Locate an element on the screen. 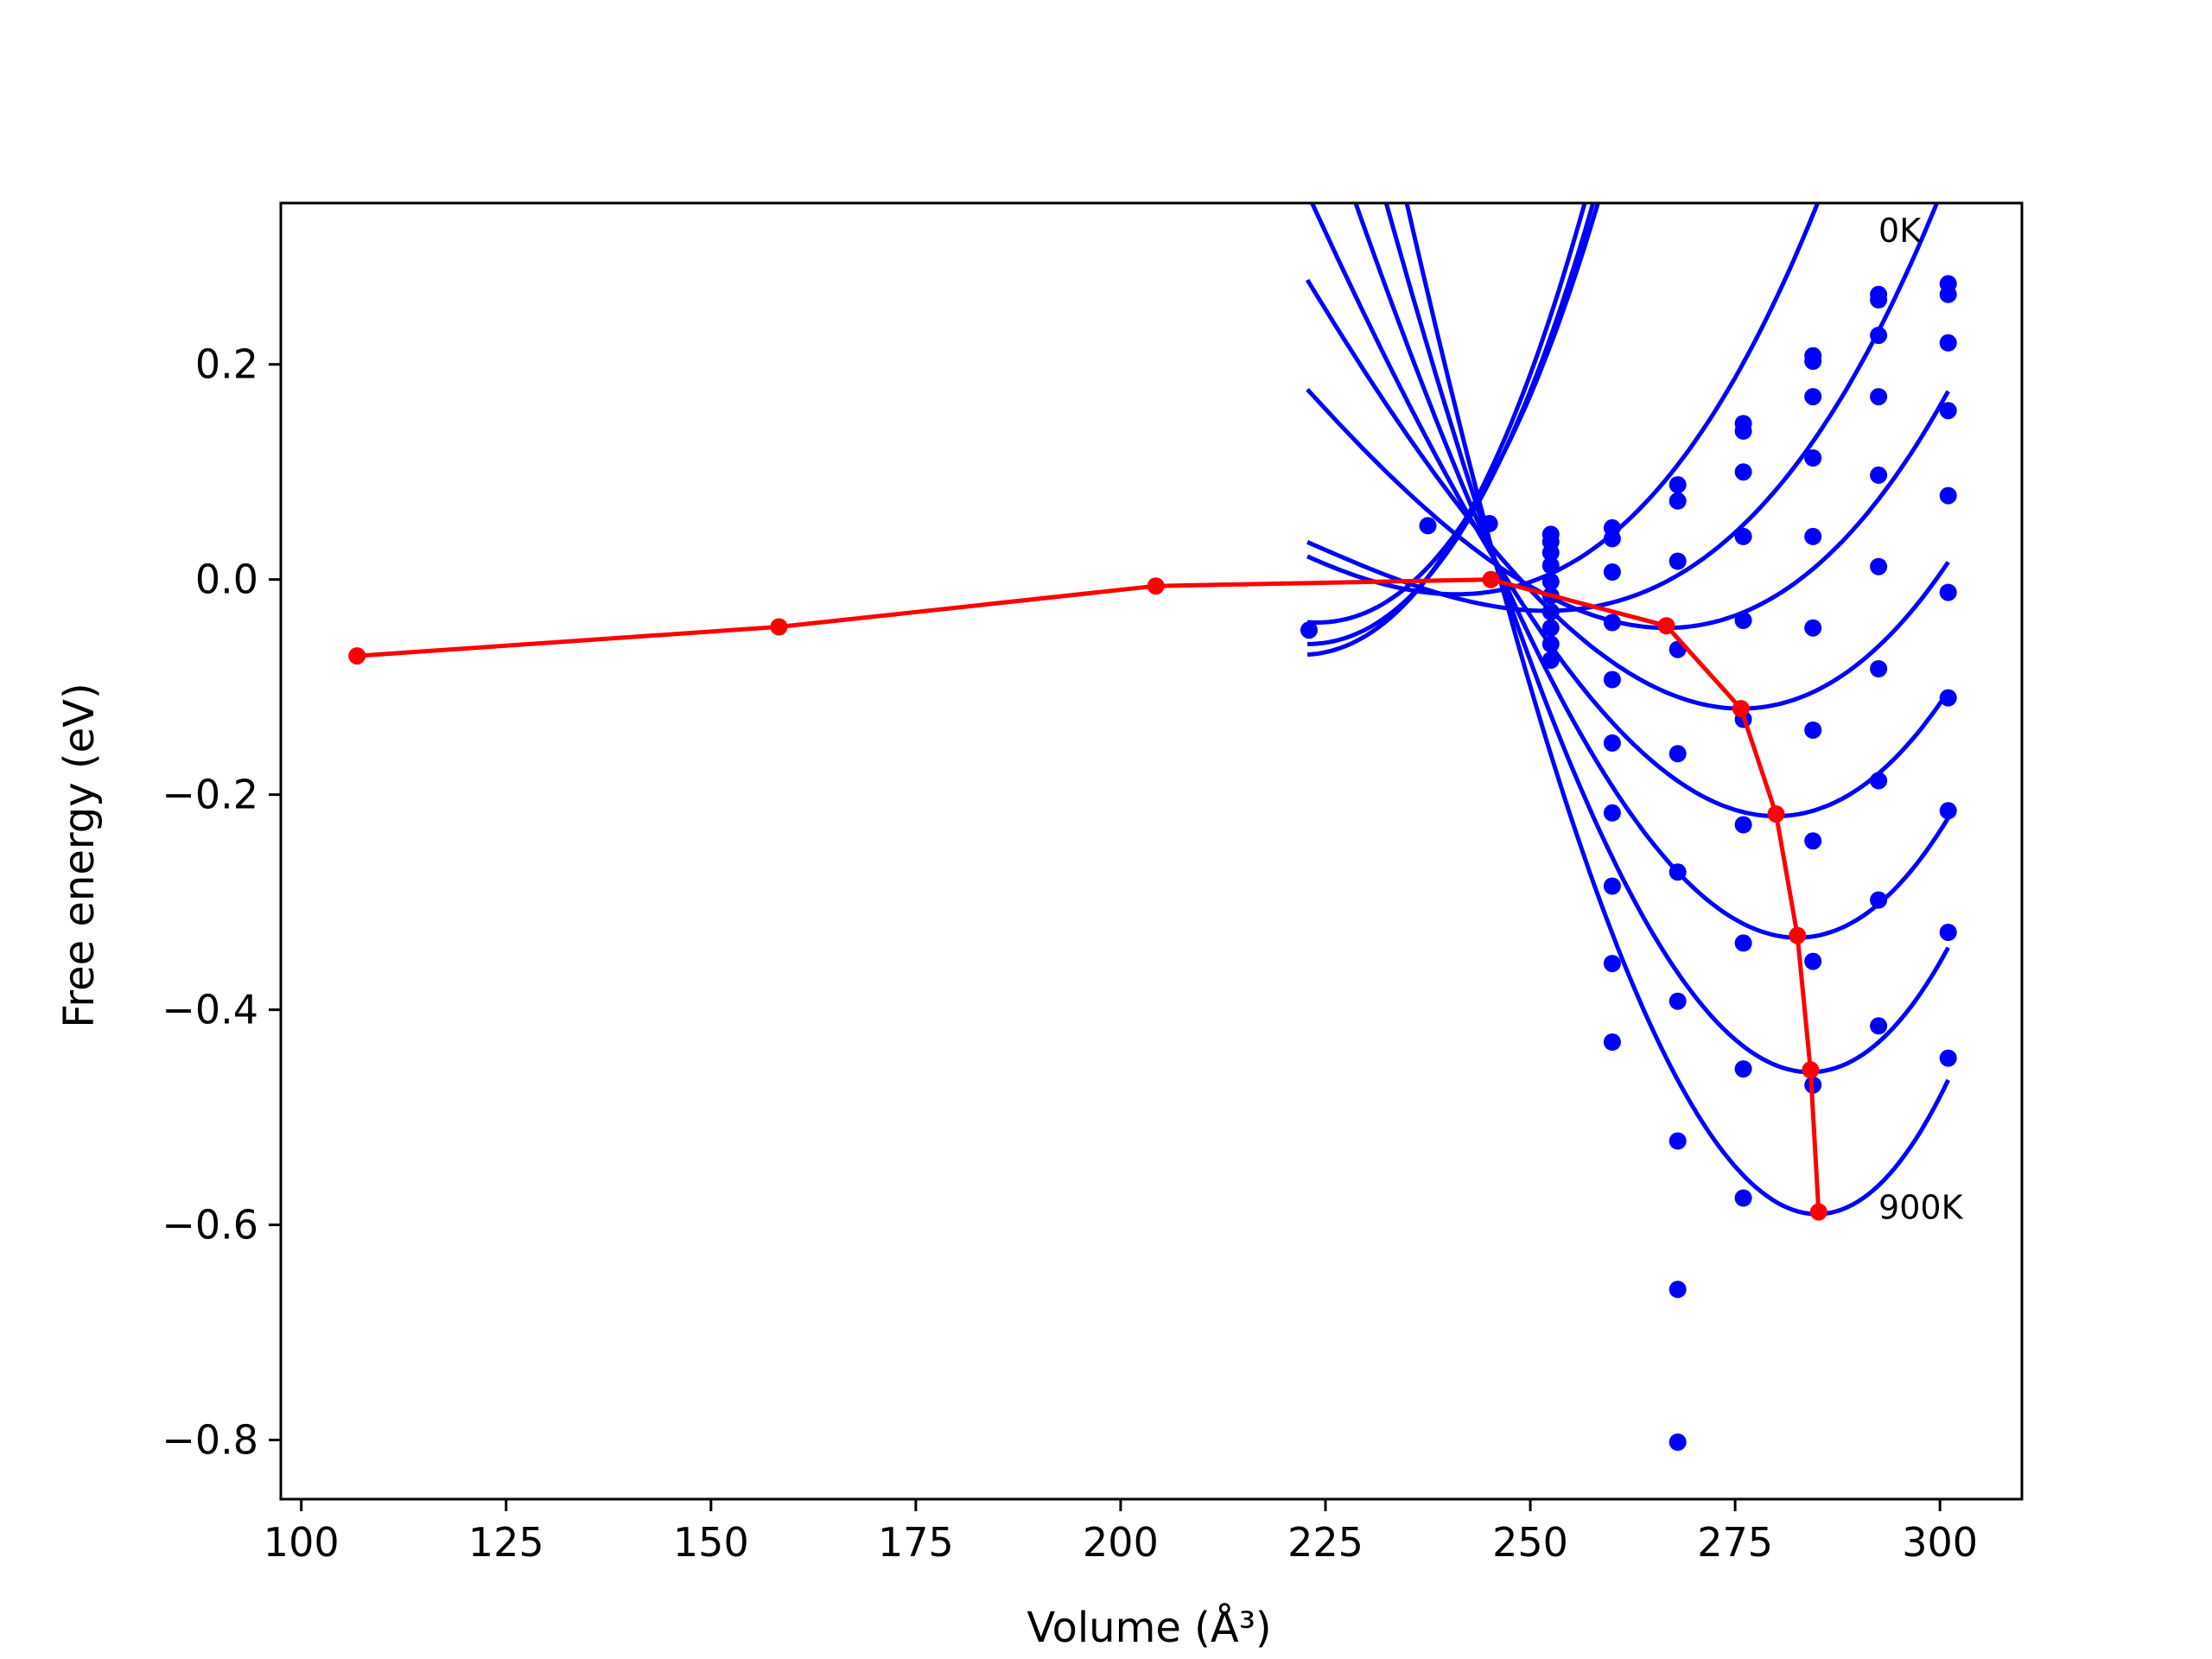  x-tick-label: 225 is located at coordinates (1325, 1542).